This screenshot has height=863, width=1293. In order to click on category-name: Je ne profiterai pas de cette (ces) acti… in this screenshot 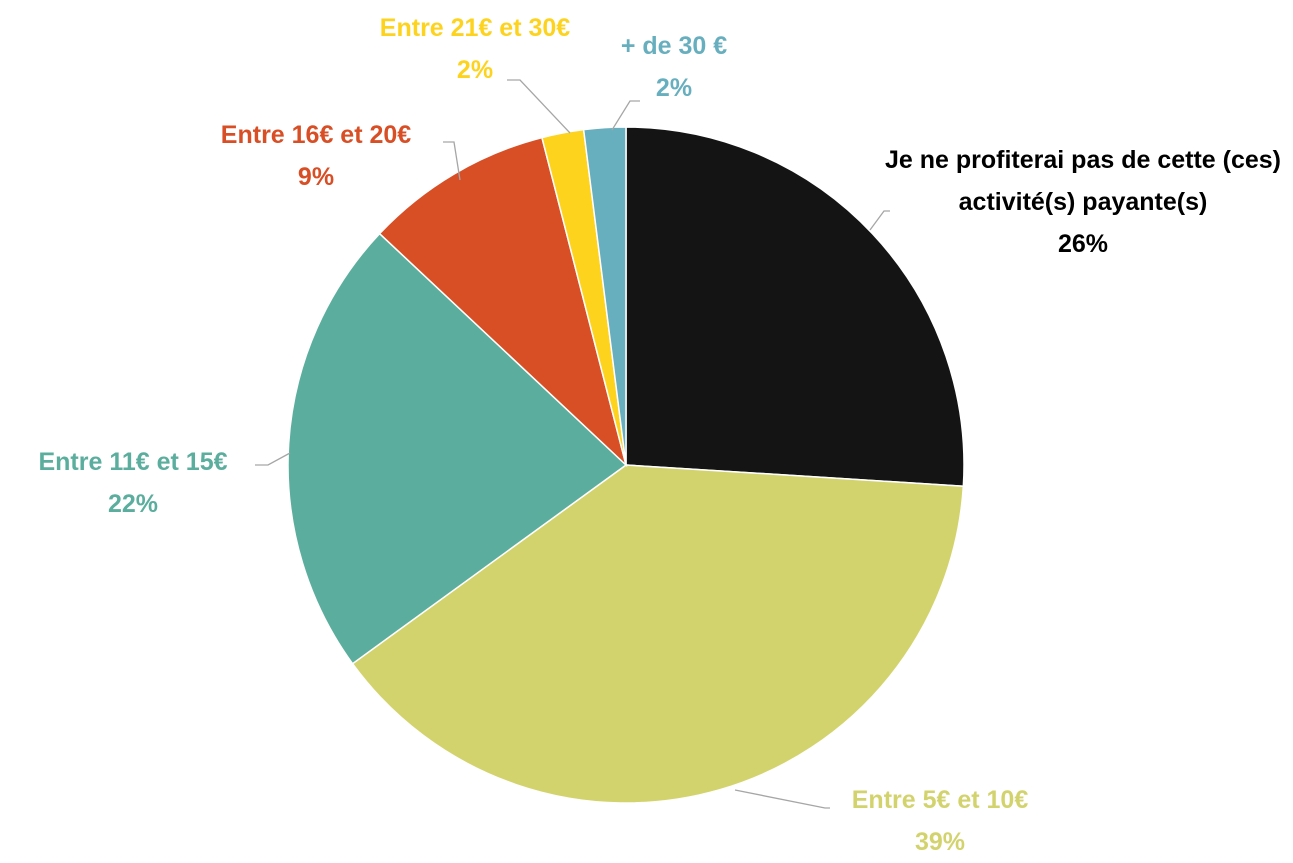, I will do `click(1083, 181)`.